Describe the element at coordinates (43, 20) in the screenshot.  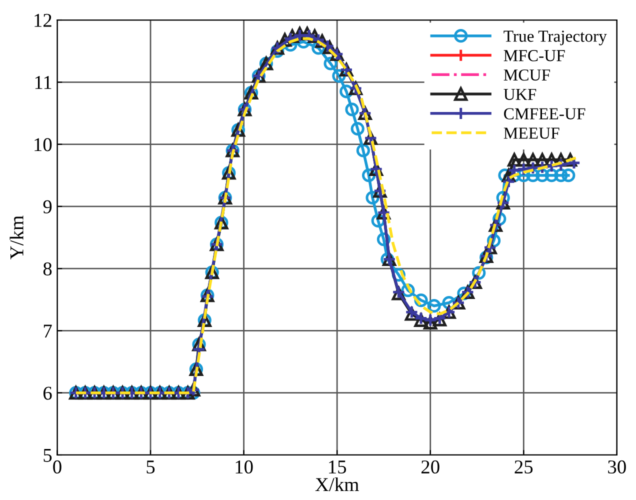
I see `y-tick-label: 12` at that location.